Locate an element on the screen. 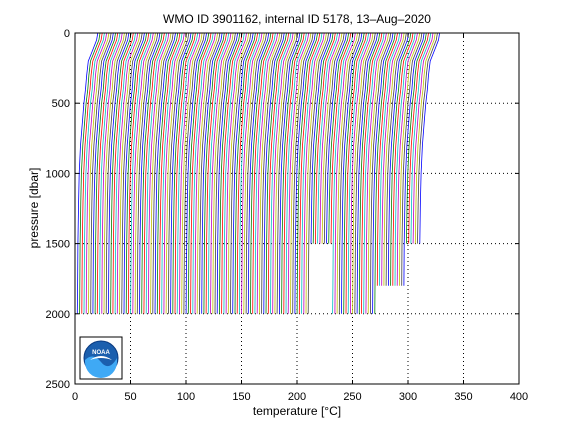 The image size is (576, 432). logo-wave is located at coordinates (101, 367).